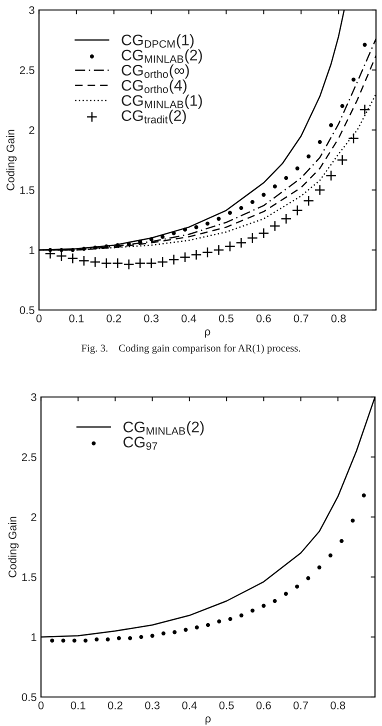 Image resolution: width=382 pixels, height=726 pixels. What do you see at coordinates (154, 117) in the screenshot?
I see `legend-label: CG$_{tradit}$(2)` at bounding box center [154, 117].